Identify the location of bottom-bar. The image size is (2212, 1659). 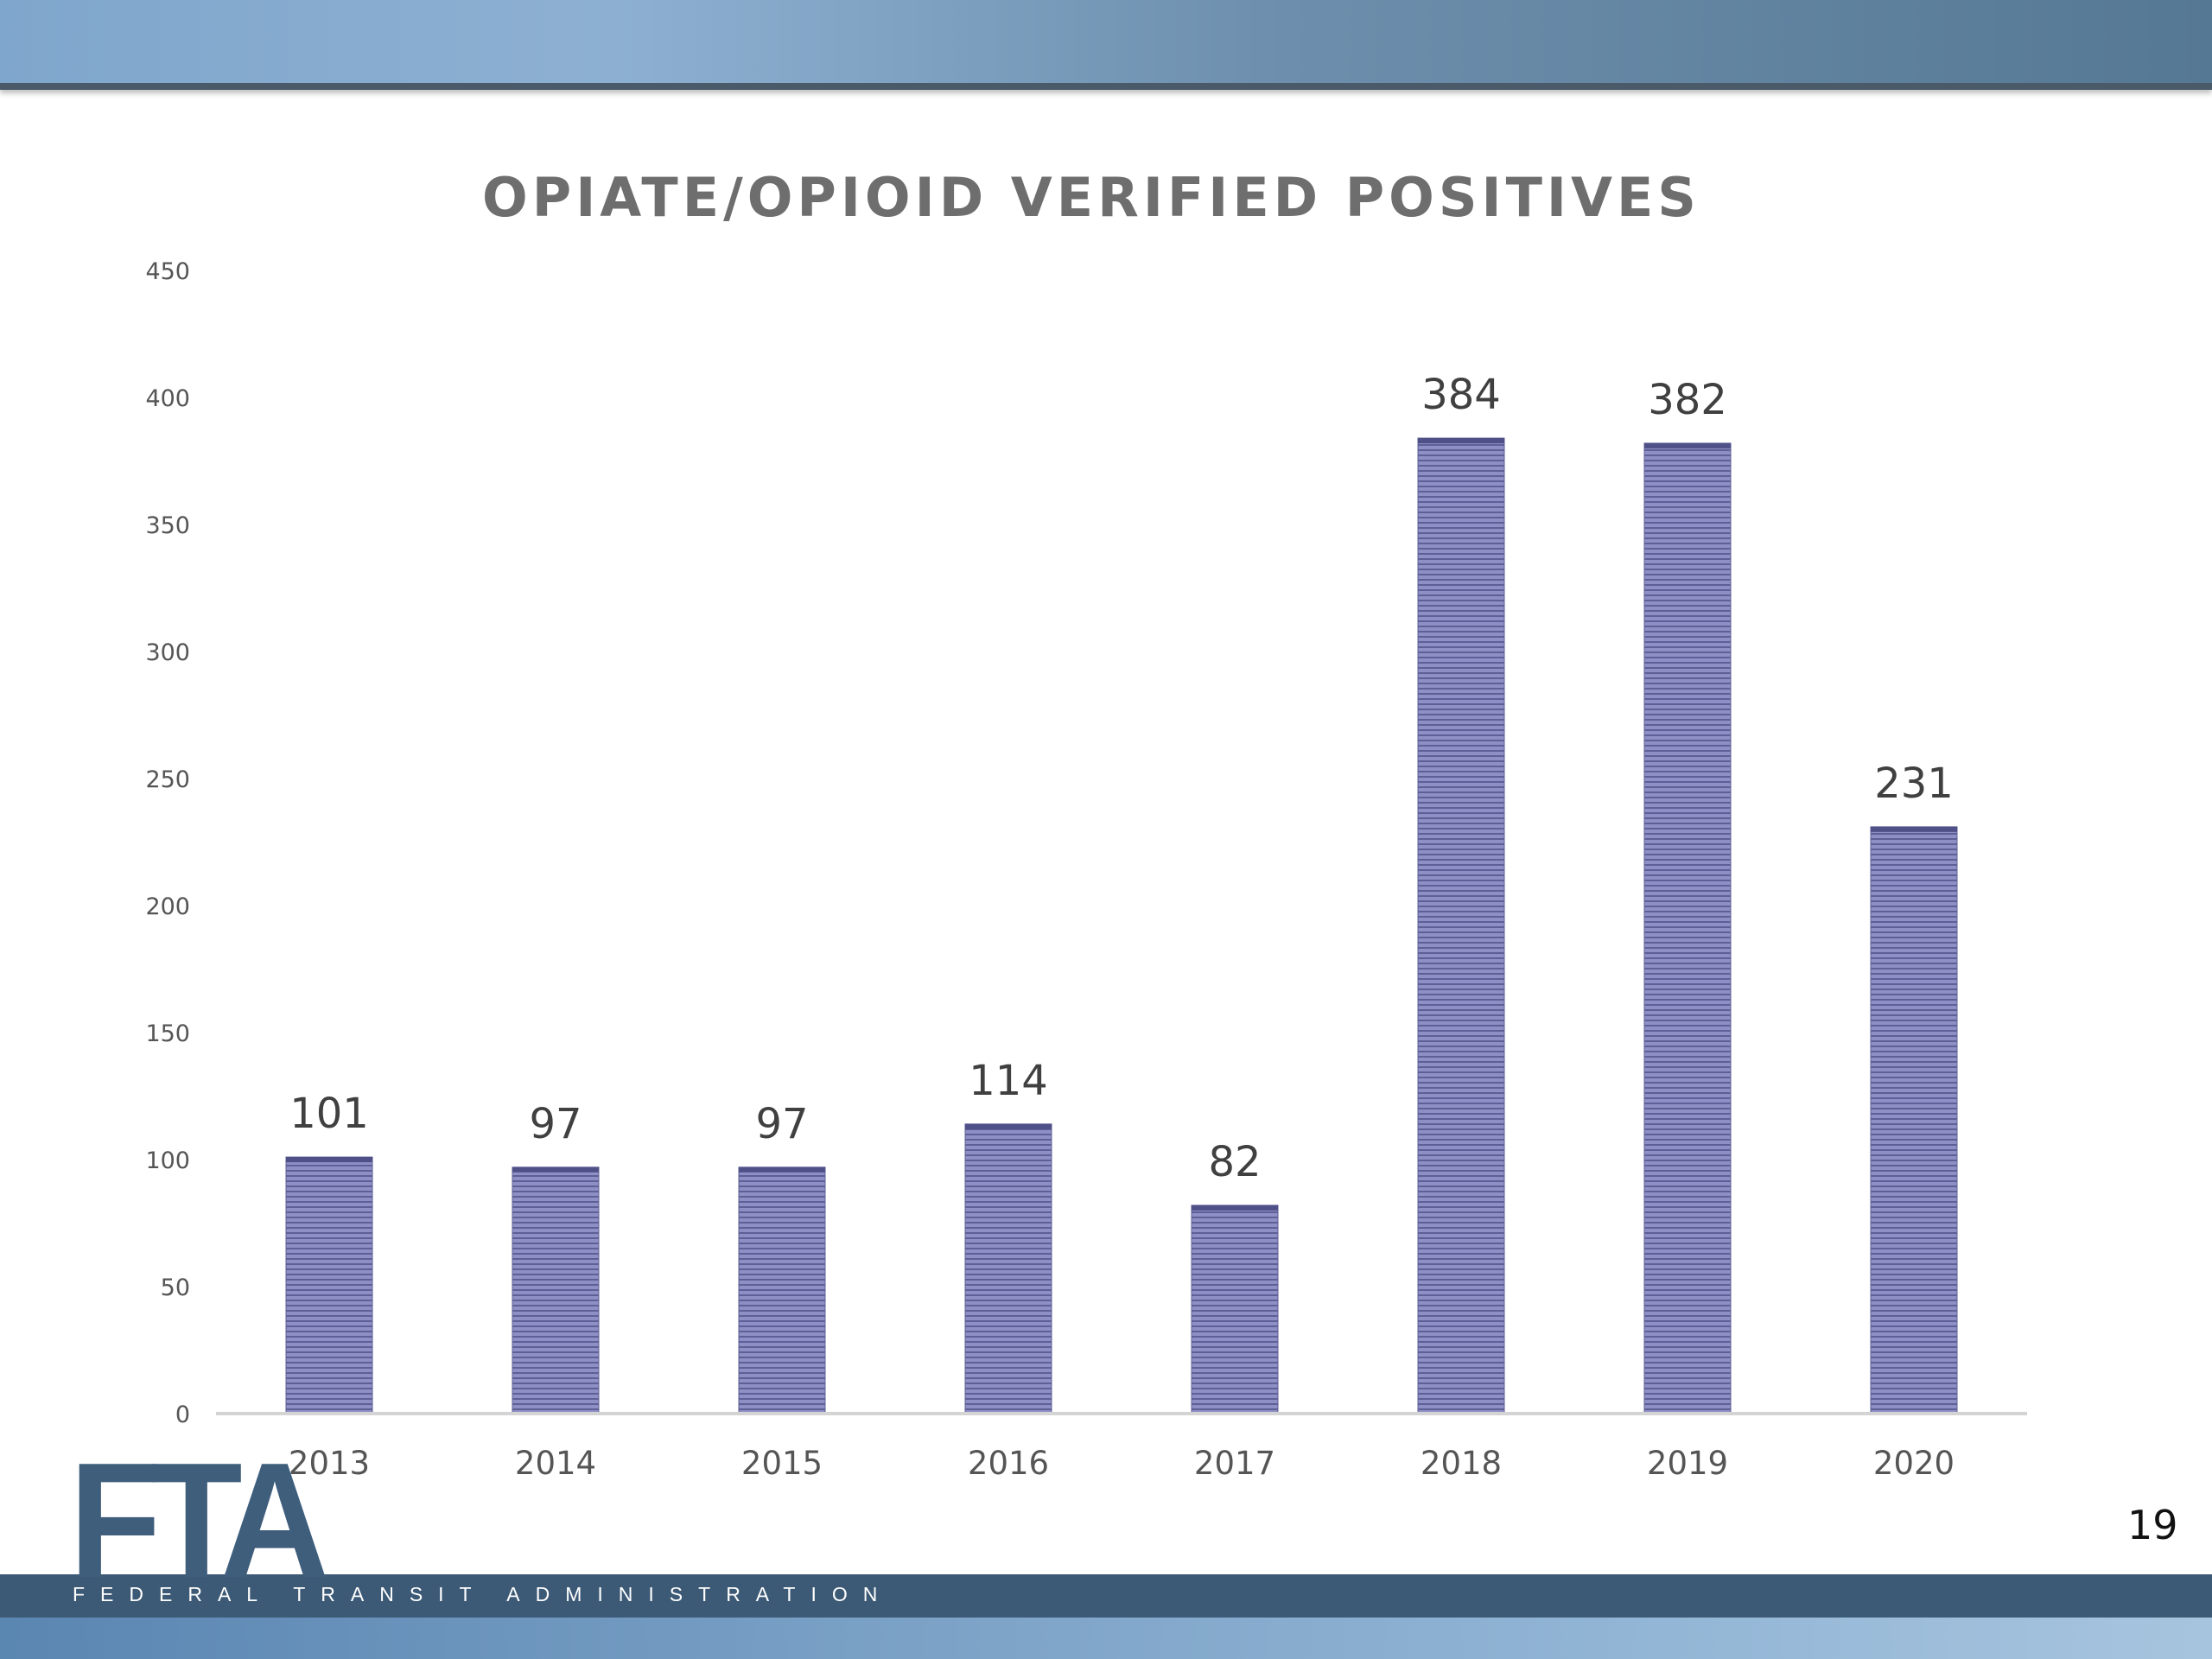
(1106, 1596).